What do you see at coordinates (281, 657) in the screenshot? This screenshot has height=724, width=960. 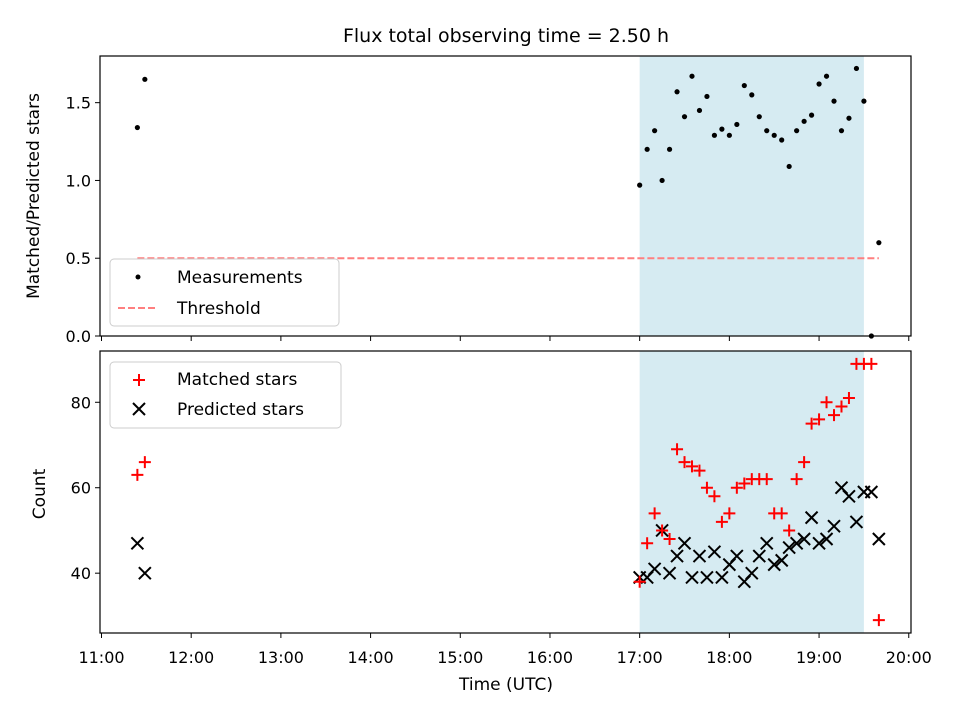 I see `x-tick-label: 13:00` at bounding box center [281, 657].